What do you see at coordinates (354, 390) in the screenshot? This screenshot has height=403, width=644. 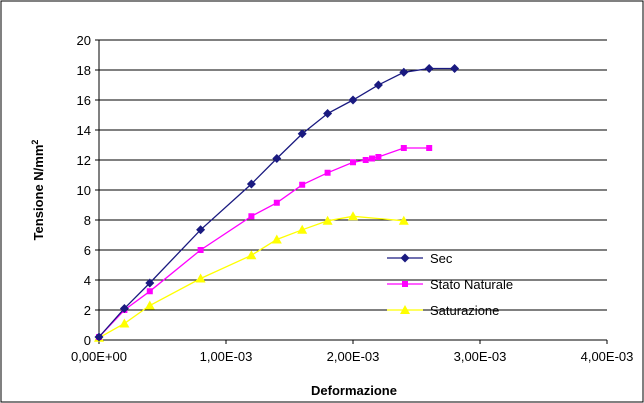 I see `x-axis-title: Deformazione` at bounding box center [354, 390].